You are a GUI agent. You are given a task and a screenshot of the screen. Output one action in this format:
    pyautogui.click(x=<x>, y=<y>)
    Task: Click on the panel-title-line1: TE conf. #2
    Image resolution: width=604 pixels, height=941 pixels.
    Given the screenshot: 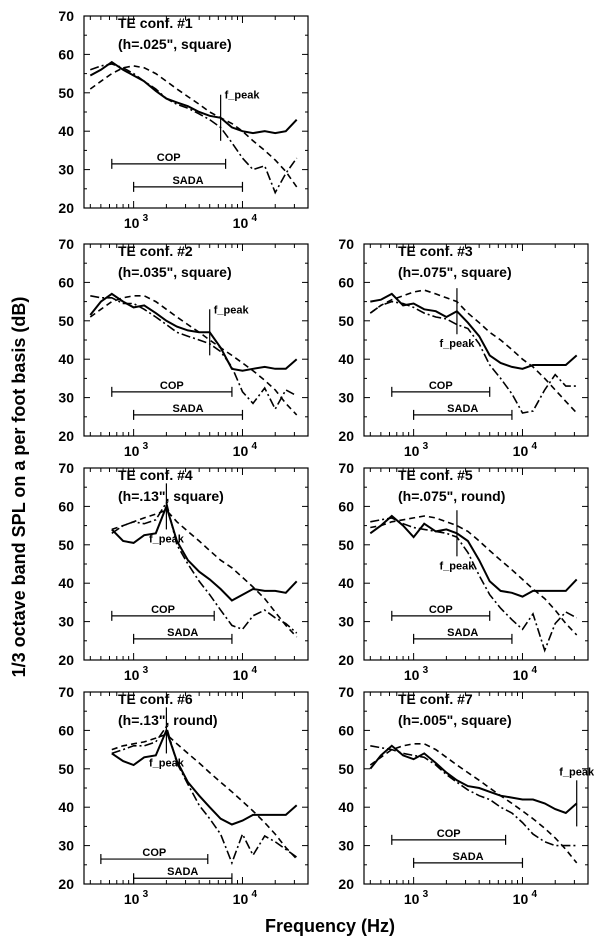 What is the action you would take?
    pyautogui.click(x=155, y=251)
    